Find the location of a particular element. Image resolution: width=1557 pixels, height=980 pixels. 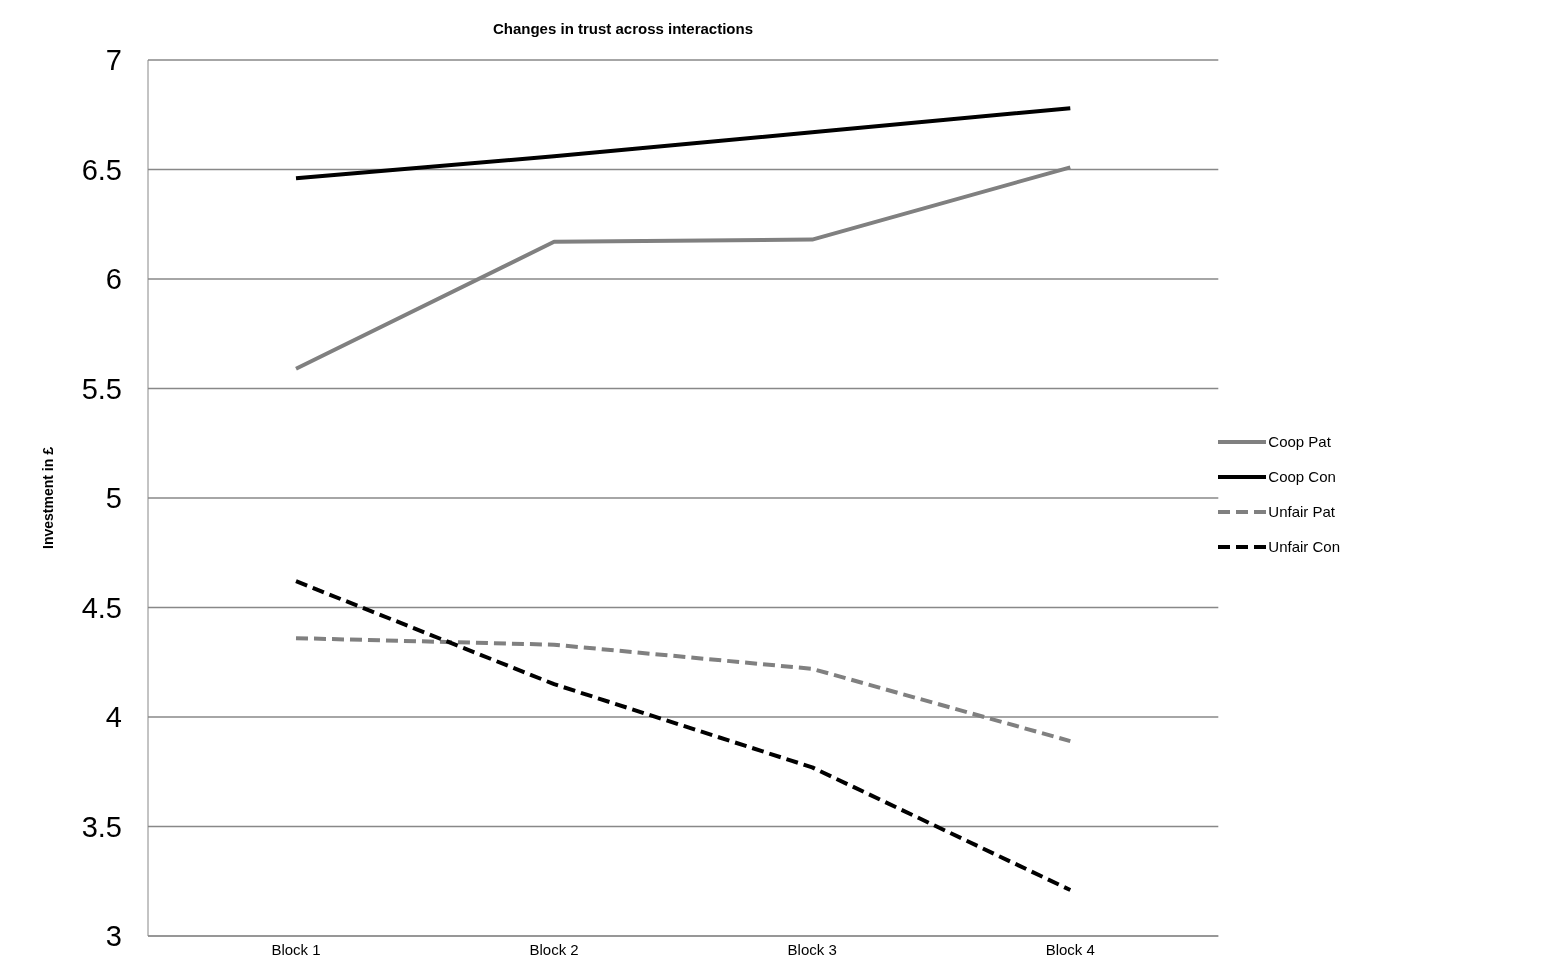

legend-label: Unfair Con is located at coordinates (1304, 546).